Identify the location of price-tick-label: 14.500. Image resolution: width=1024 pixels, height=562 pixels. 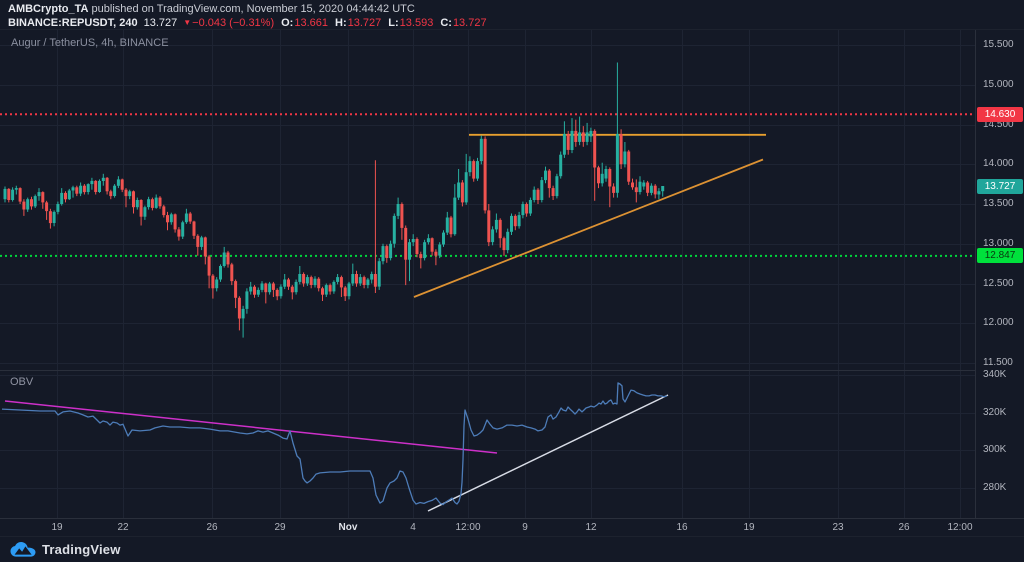
(998, 124).